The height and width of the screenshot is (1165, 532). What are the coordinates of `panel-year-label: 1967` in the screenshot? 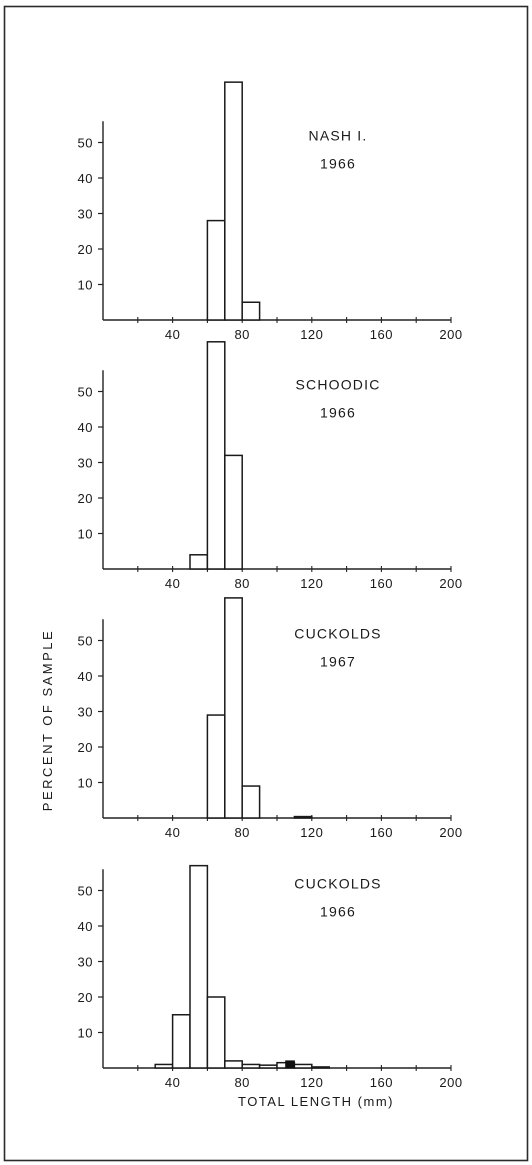 It's located at (338, 662).